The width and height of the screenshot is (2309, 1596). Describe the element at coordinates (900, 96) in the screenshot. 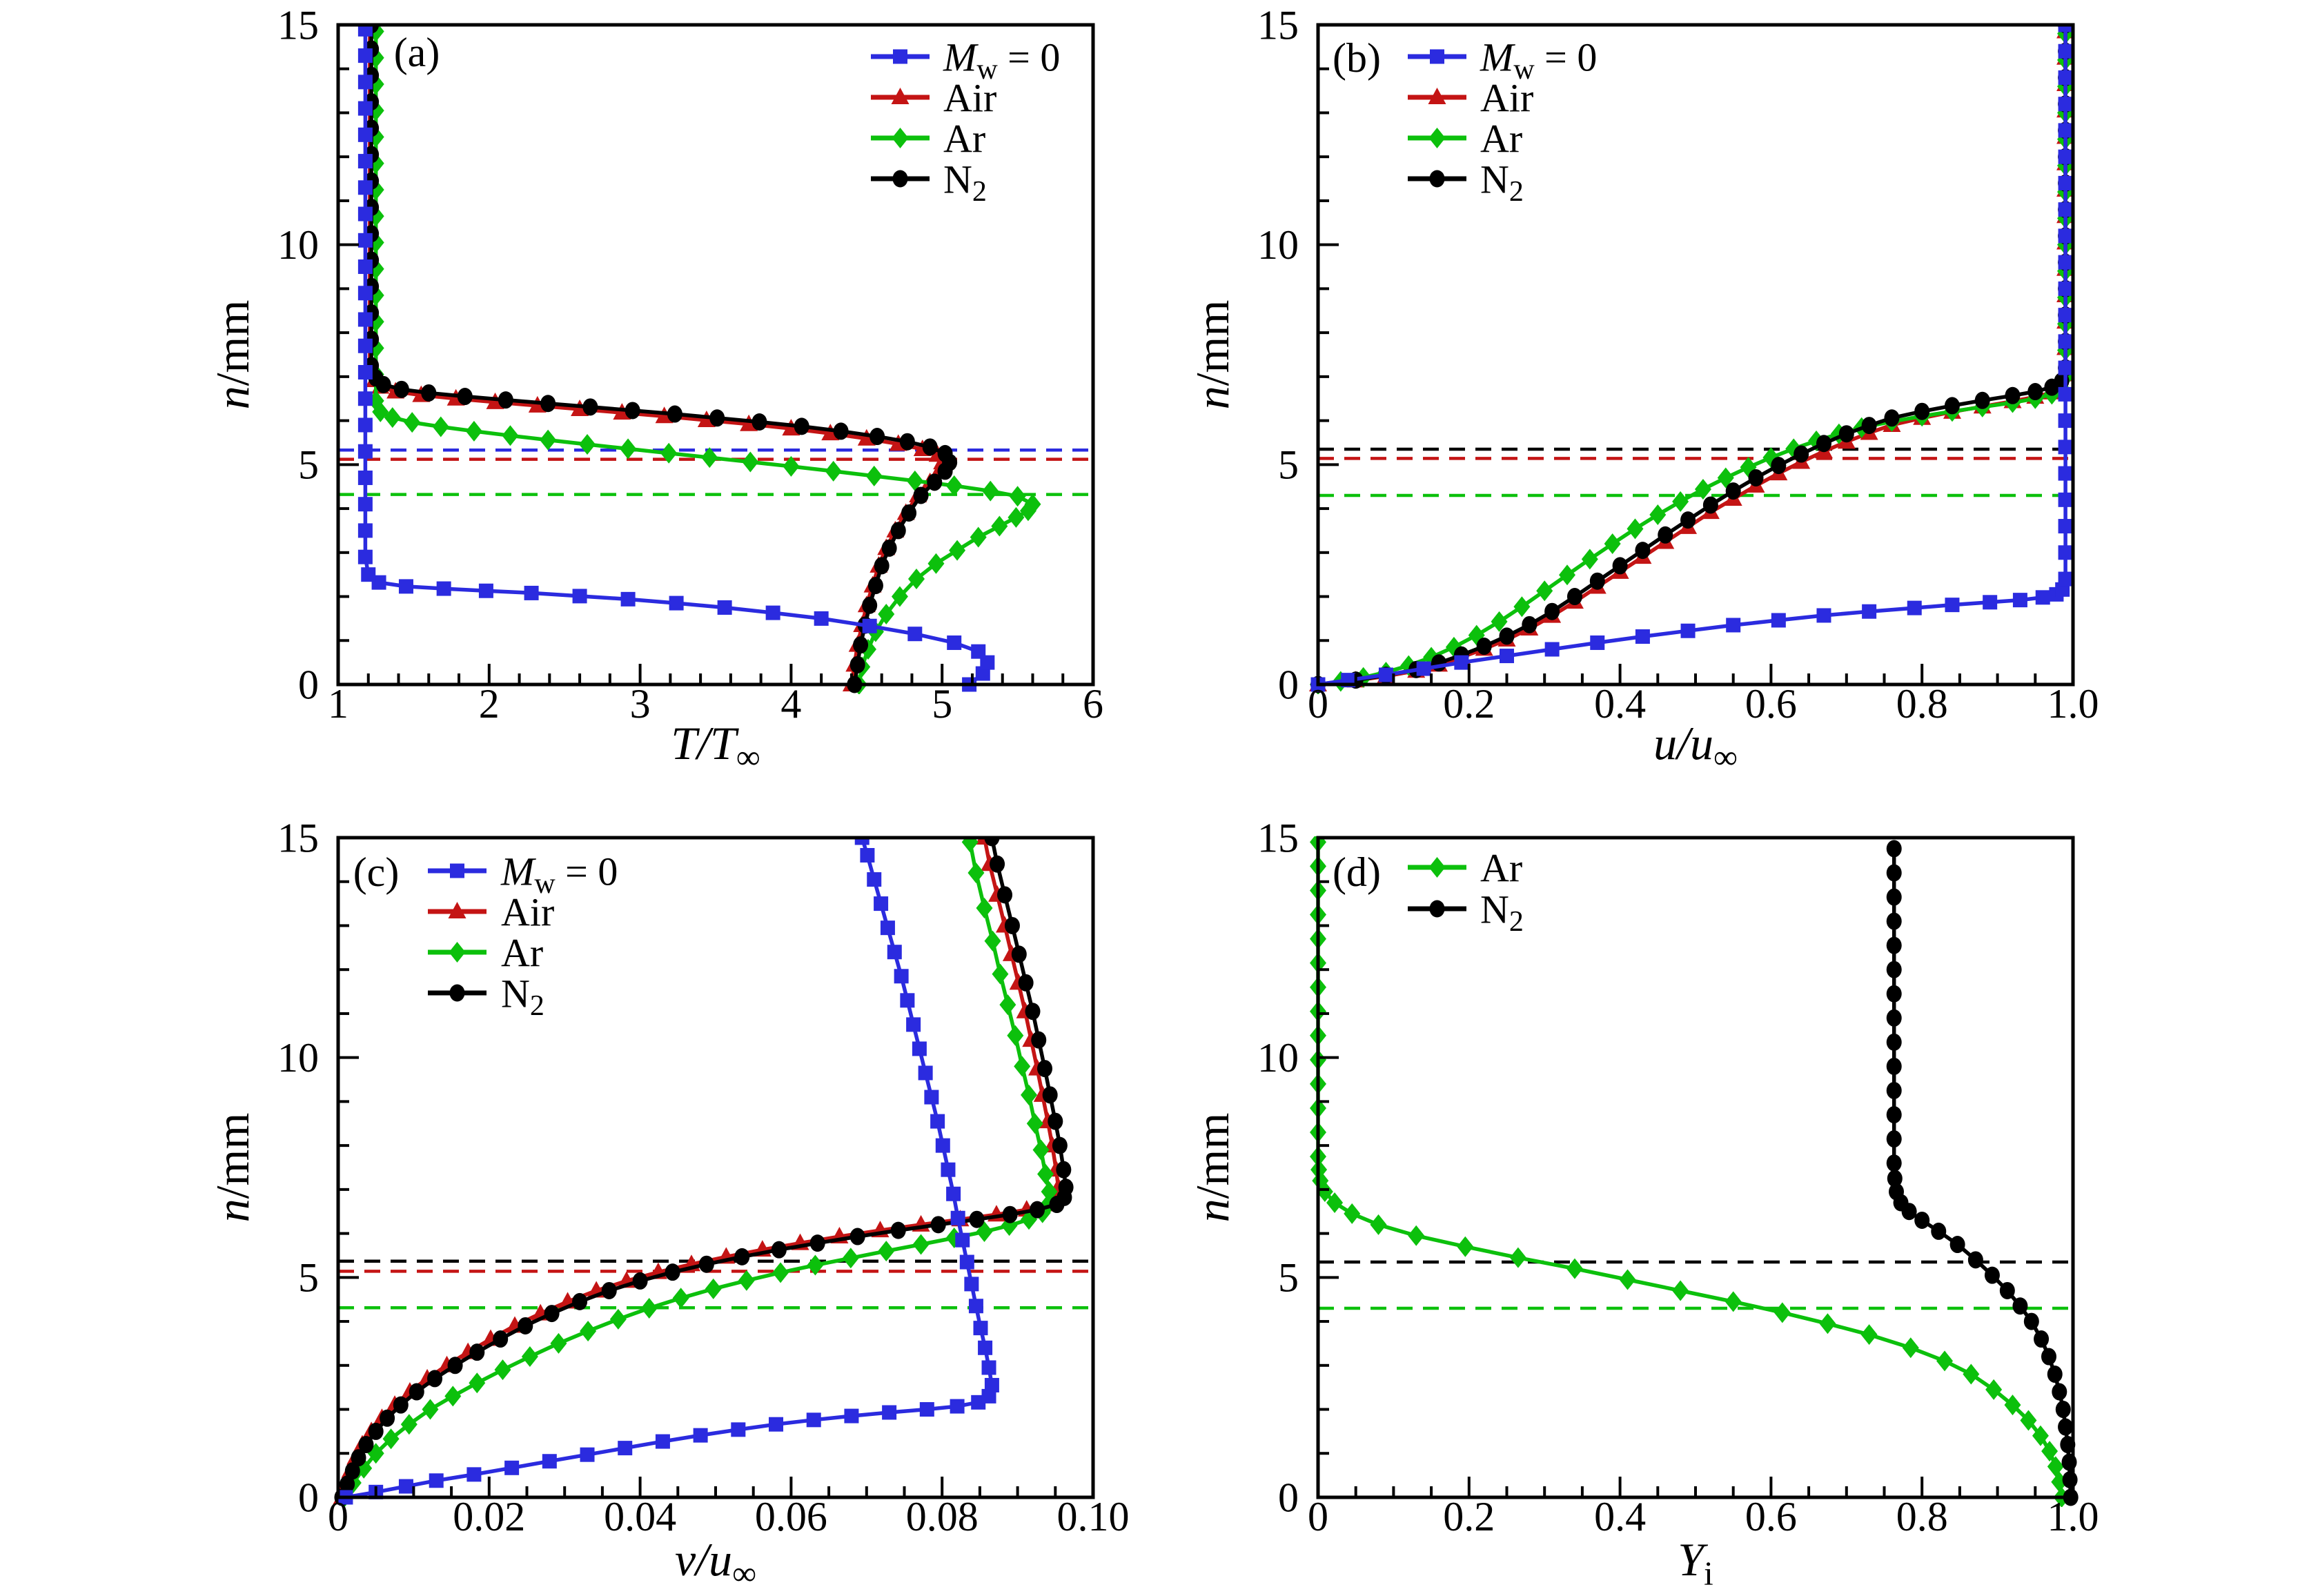

I see `triangle-marker` at that location.